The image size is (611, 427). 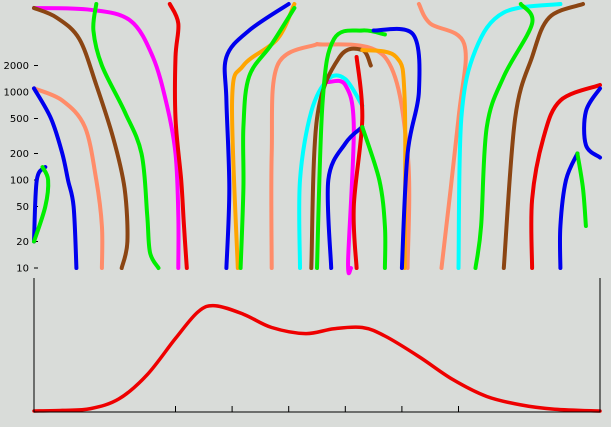 What do you see at coordinates (22, 242) in the screenshot?
I see `y-tick-label: 20` at bounding box center [22, 242].